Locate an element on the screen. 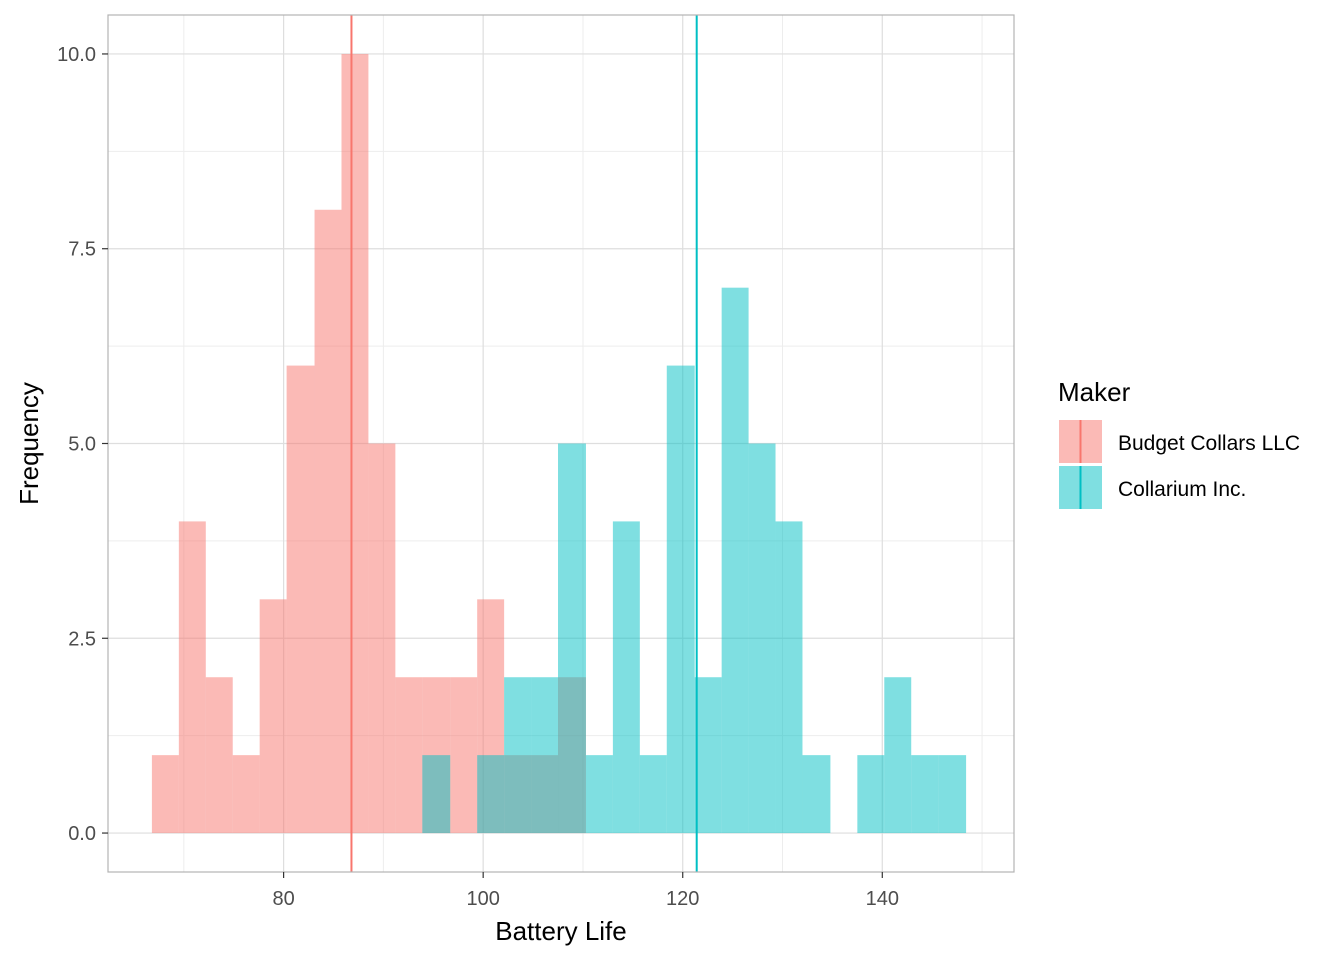 The width and height of the screenshot is (1344, 960). y-tick-label: 5.0 is located at coordinates (82, 445).